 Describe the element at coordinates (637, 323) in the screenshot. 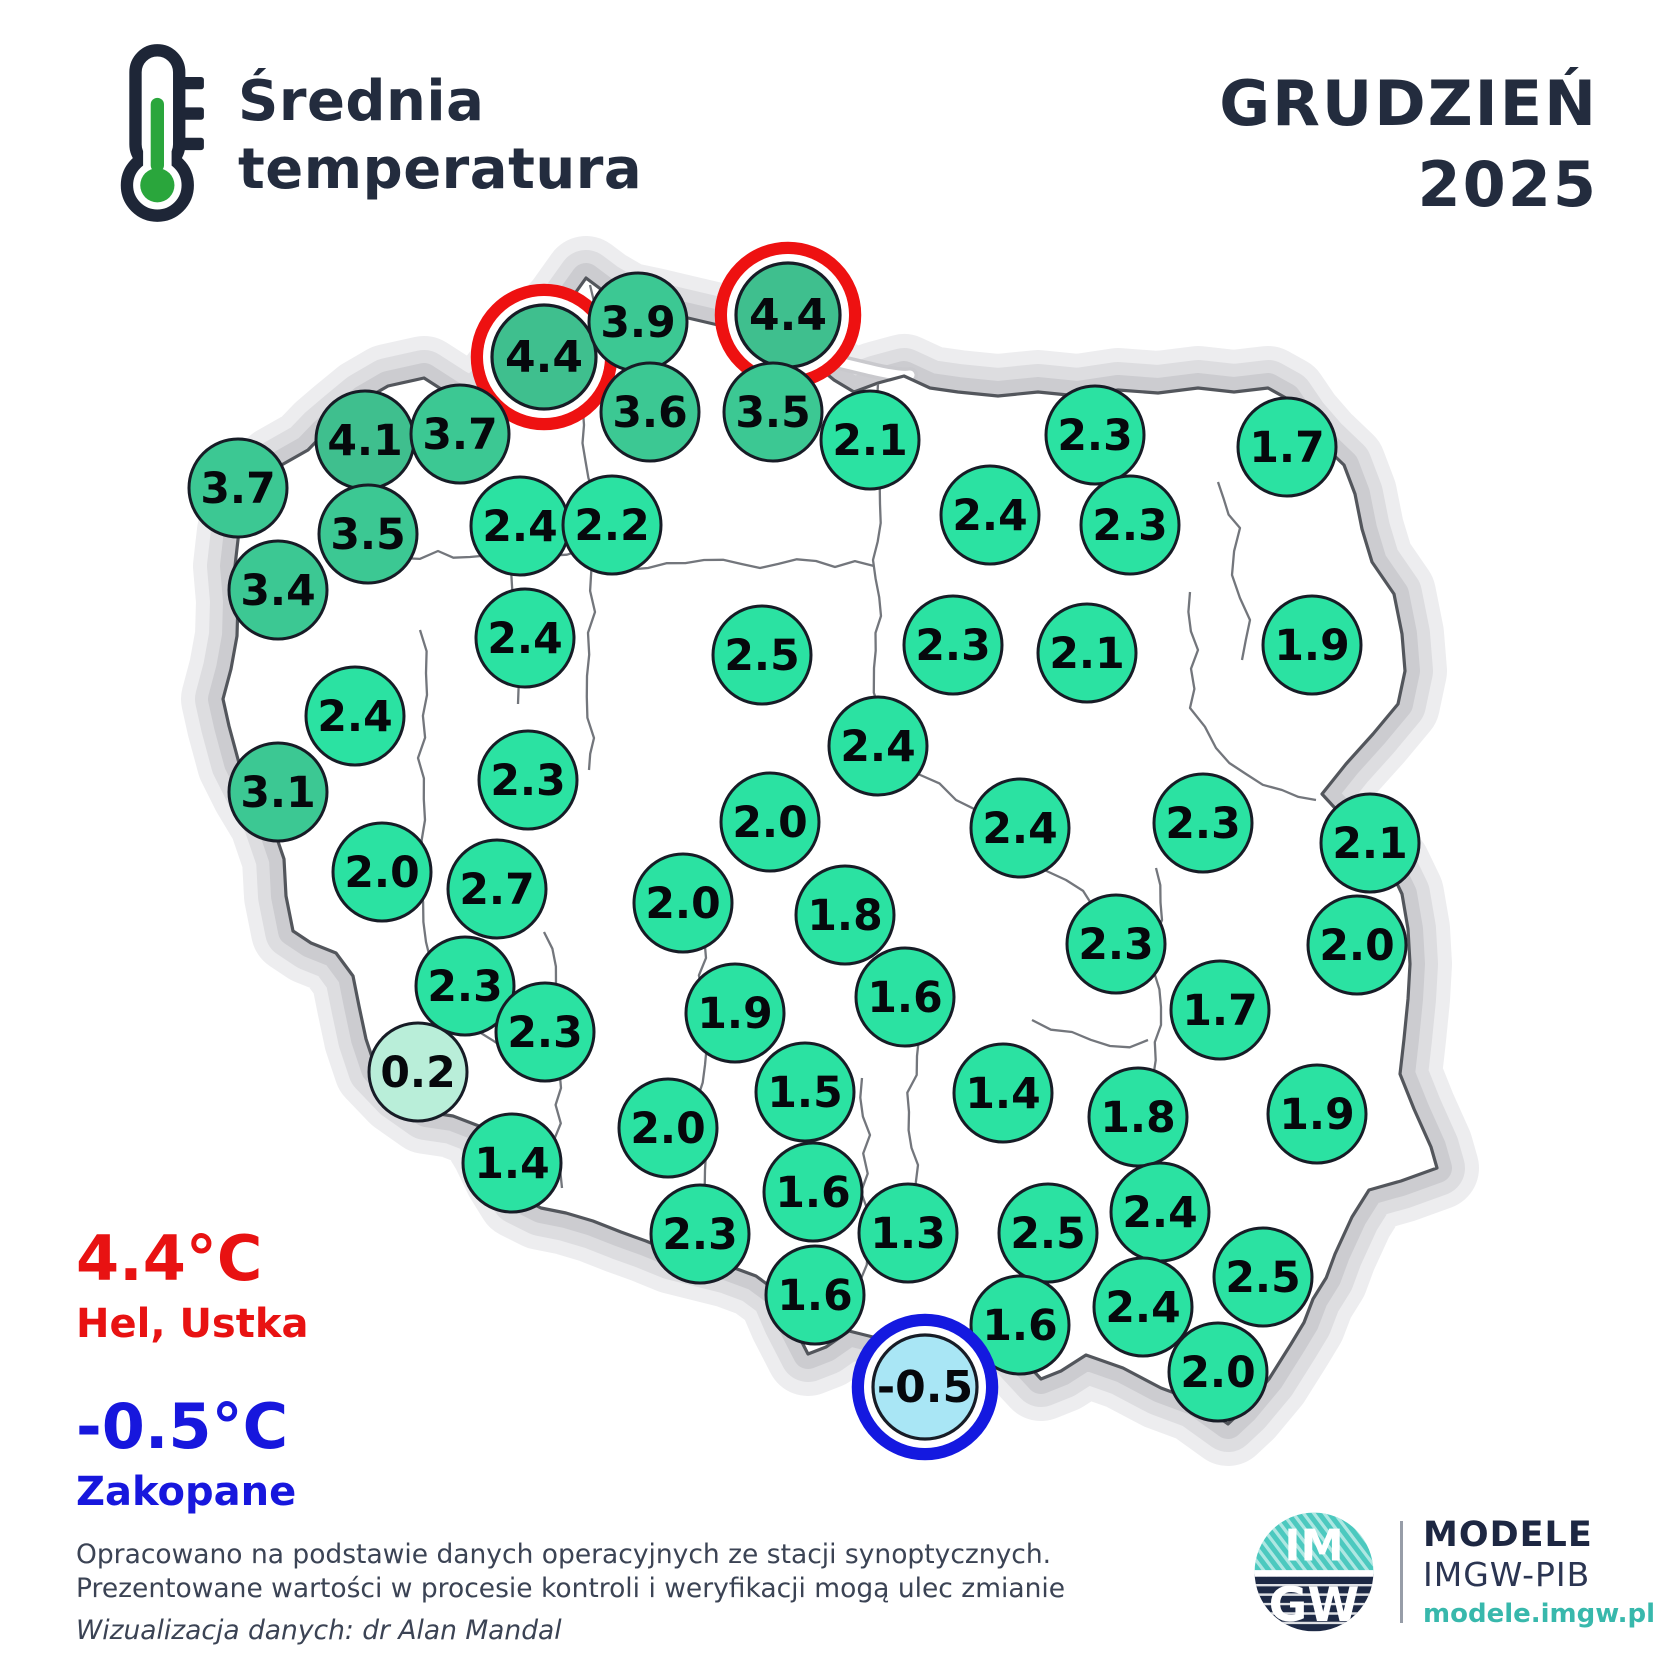

I see `station-value: 3.9` at that location.